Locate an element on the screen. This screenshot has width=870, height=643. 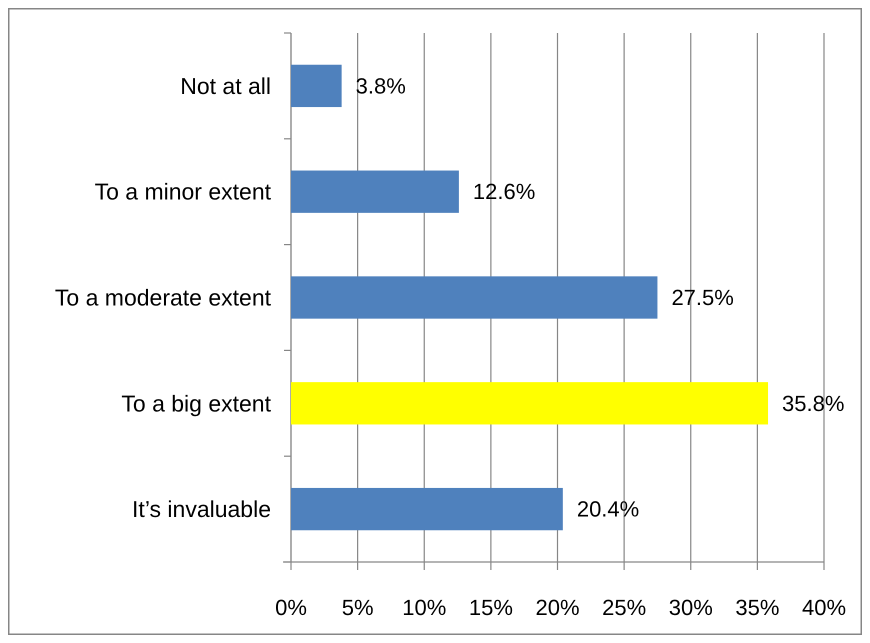
data-label: 35.8% is located at coordinates (813, 403).